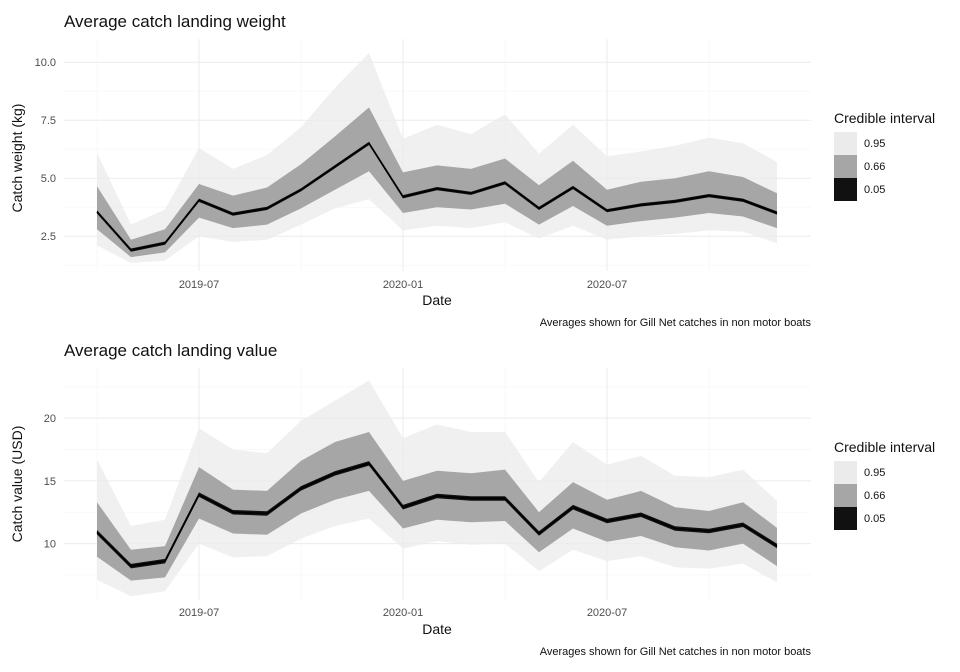 The width and height of the screenshot is (960, 672). Describe the element at coordinates (874, 519) in the screenshot. I see `value-legend-label-005: 0.05` at that location.